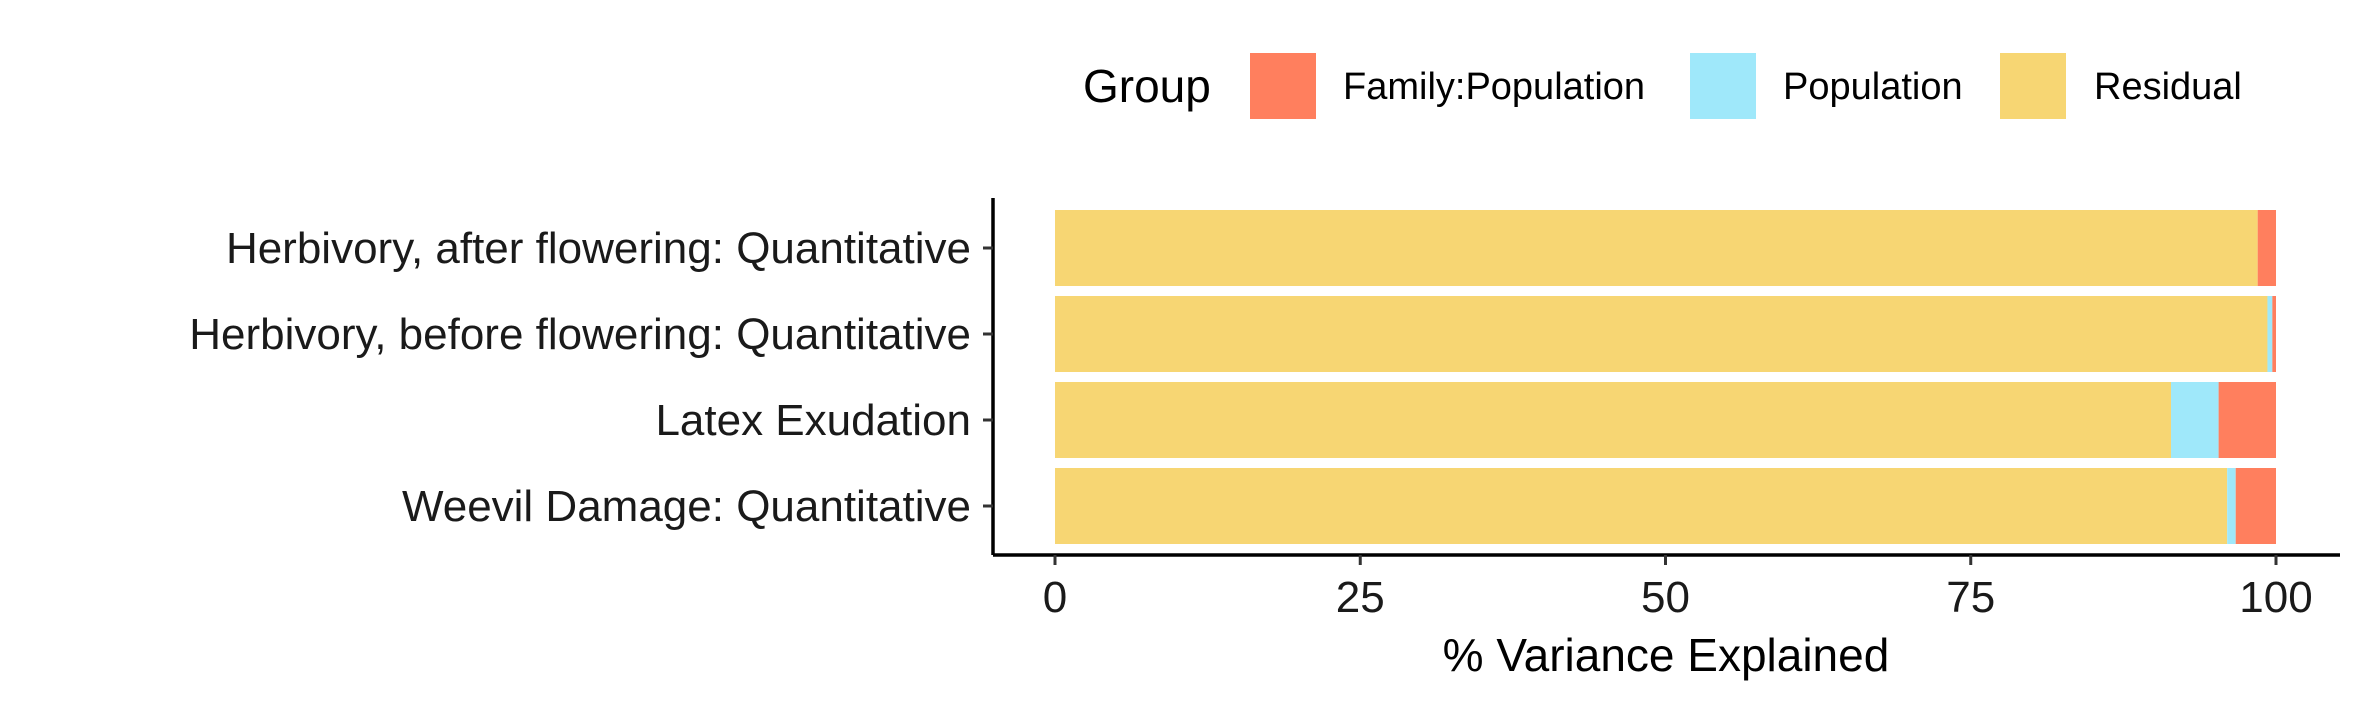  Describe the element at coordinates (1665, 597) in the screenshot. I see `x-tick-label: 50` at that location.